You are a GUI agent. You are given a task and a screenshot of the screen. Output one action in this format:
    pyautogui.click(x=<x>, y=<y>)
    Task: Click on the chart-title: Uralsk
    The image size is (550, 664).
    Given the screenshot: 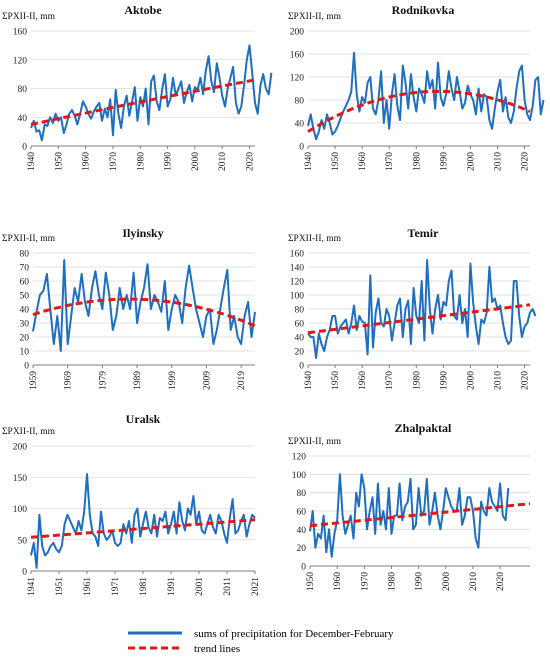 What is the action you would take?
    pyautogui.click(x=143, y=419)
    